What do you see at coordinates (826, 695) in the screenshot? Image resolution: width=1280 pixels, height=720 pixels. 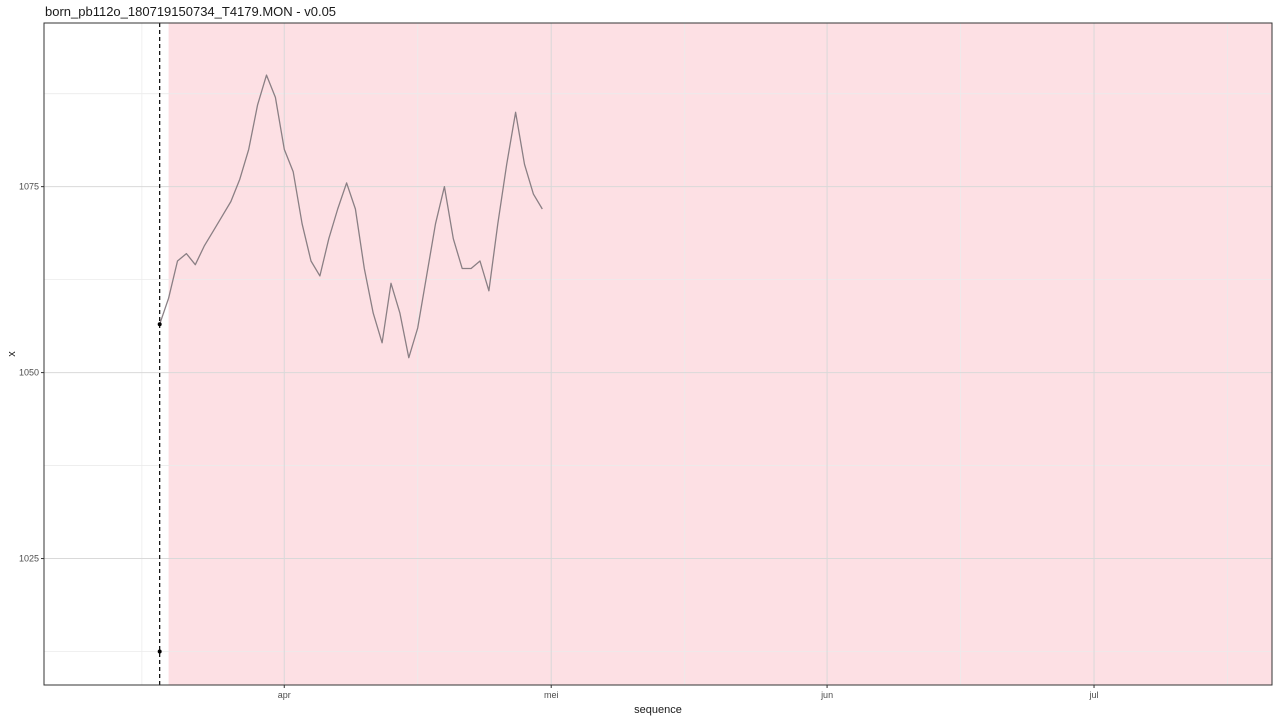 I see `x-tick-label: jun` at bounding box center [826, 695].